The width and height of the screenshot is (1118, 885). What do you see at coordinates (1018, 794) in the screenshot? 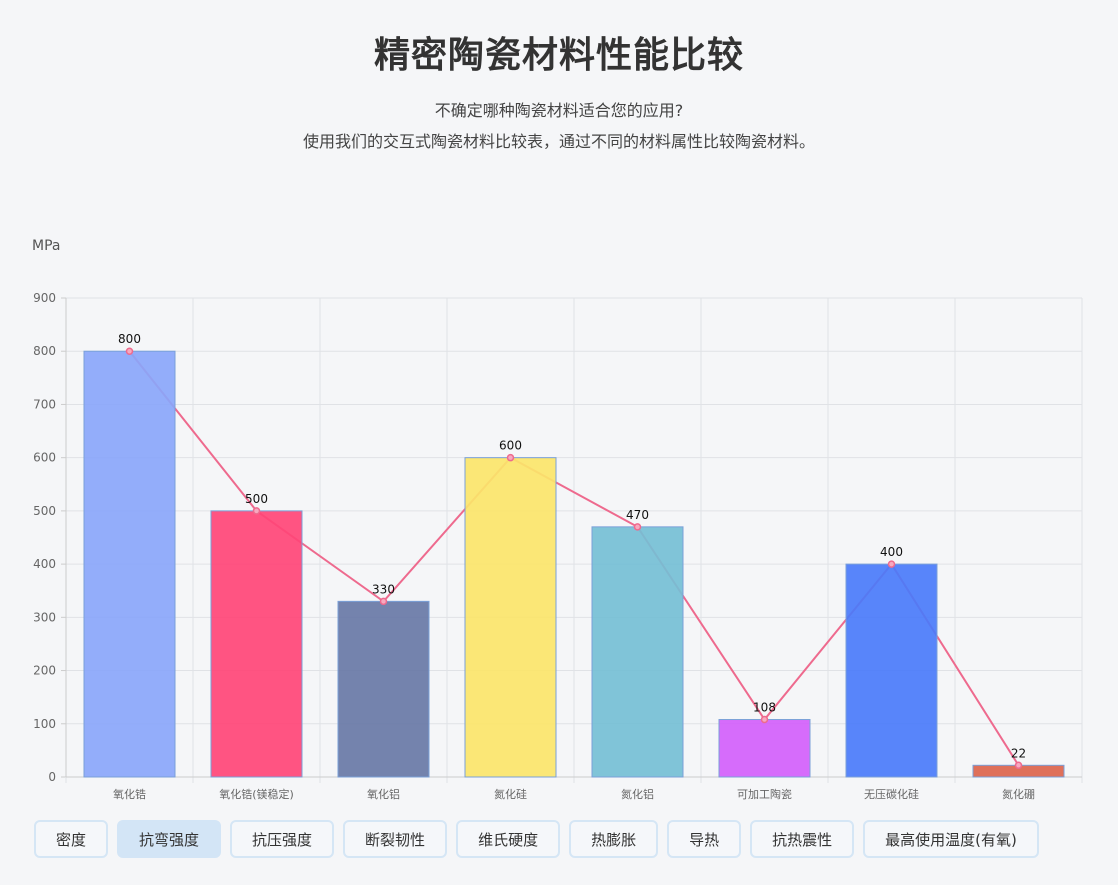
I see `x-tick-label: 氮化硼` at bounding box center [1018, 794].